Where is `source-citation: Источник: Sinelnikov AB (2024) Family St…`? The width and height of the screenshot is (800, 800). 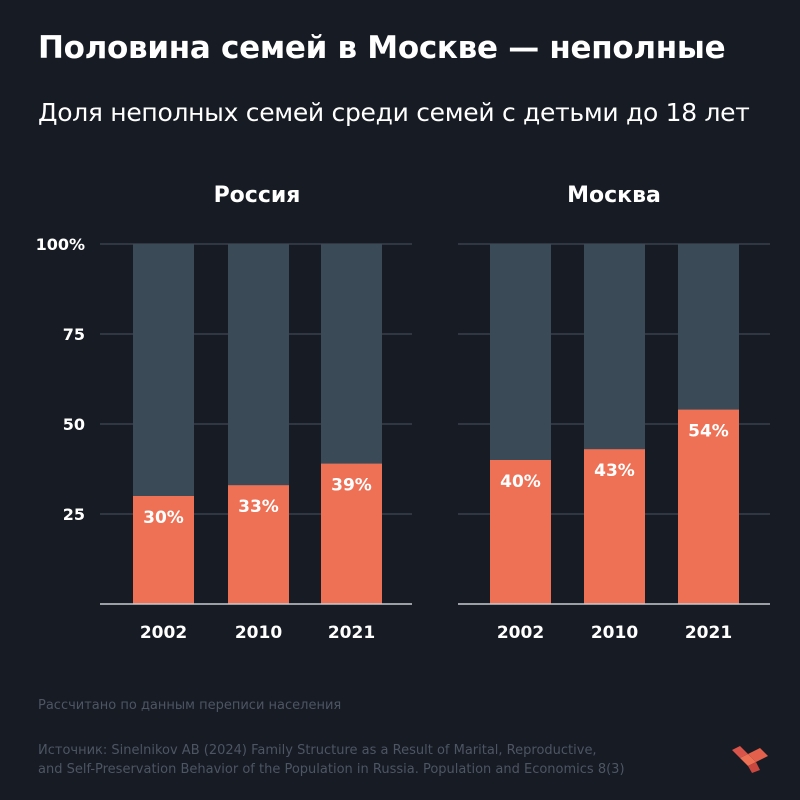
source-citation: Источник: Sinelnikov AB (2024) Family St… is located at coordinates (378, 760).